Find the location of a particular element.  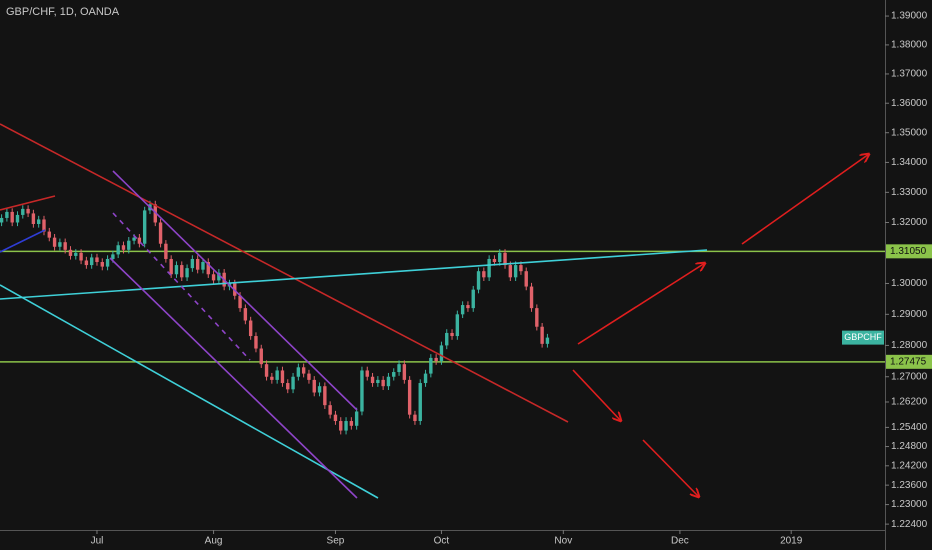

y-tick-label: 1.29000 is located at coordinates (909, 314).